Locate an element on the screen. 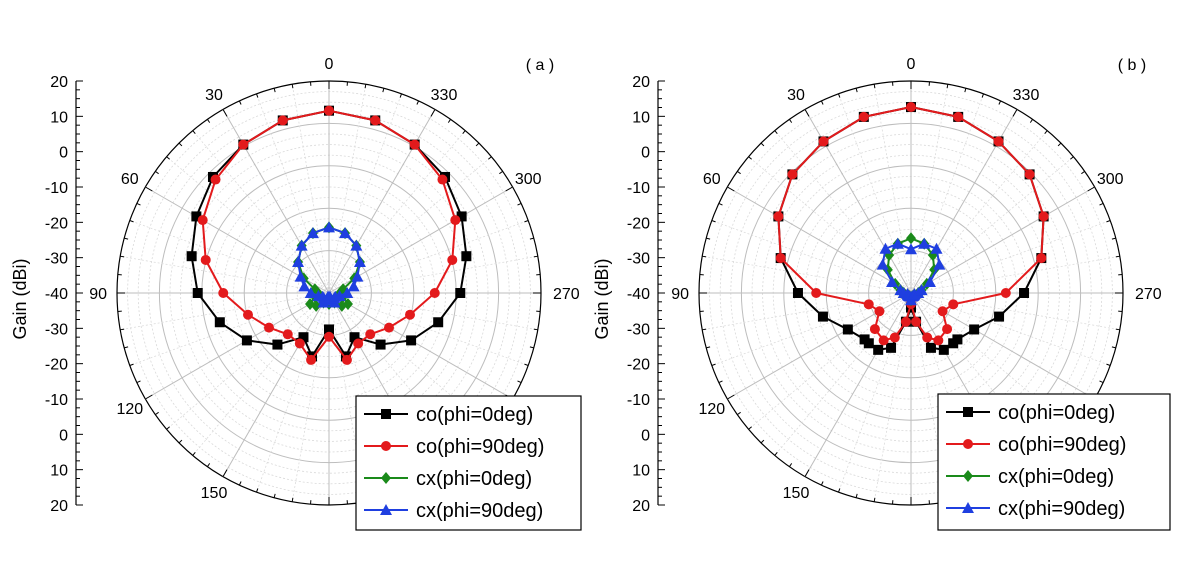 The width and height of the screenshot is (1200, 561). angle-label: 120 is located at coordinates (129, 409).